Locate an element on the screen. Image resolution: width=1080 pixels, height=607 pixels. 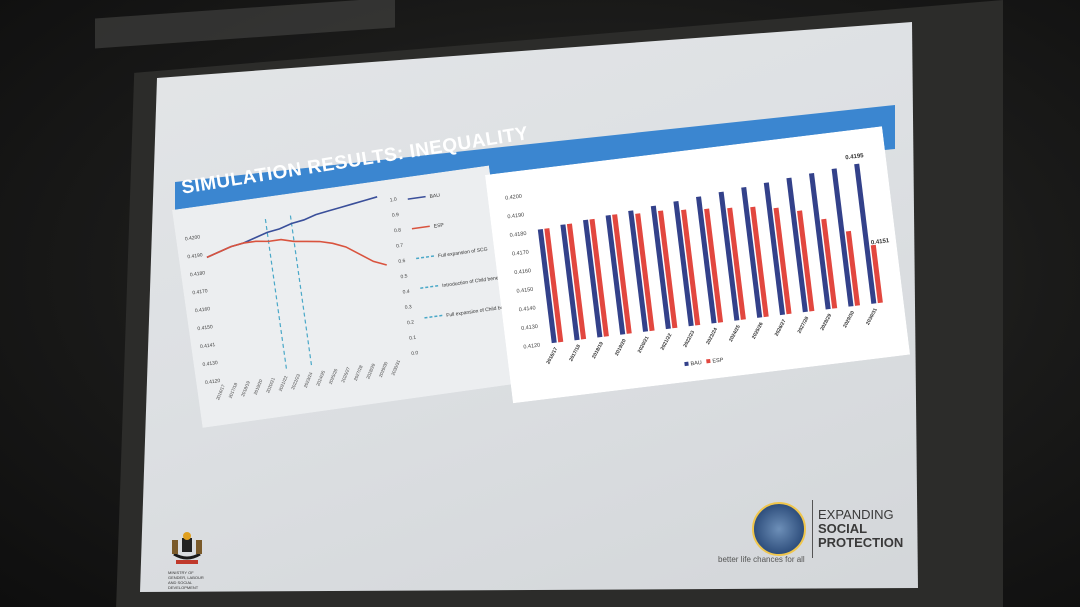
logo-line1: EXPANDING is located at coordinates (856, 514).